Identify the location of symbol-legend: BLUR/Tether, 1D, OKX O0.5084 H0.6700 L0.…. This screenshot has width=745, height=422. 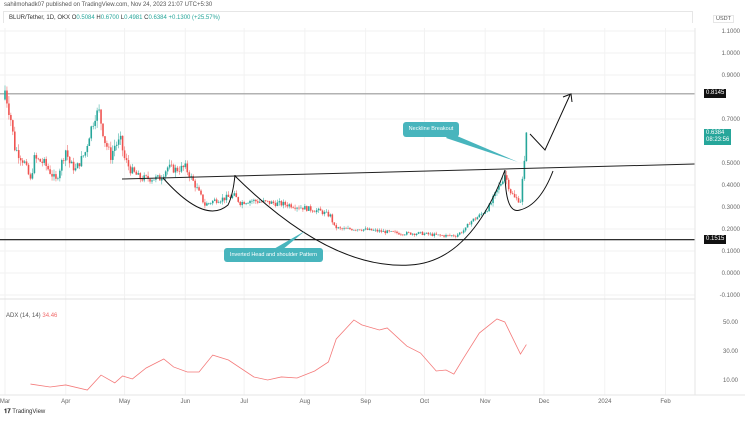
(348, 17).